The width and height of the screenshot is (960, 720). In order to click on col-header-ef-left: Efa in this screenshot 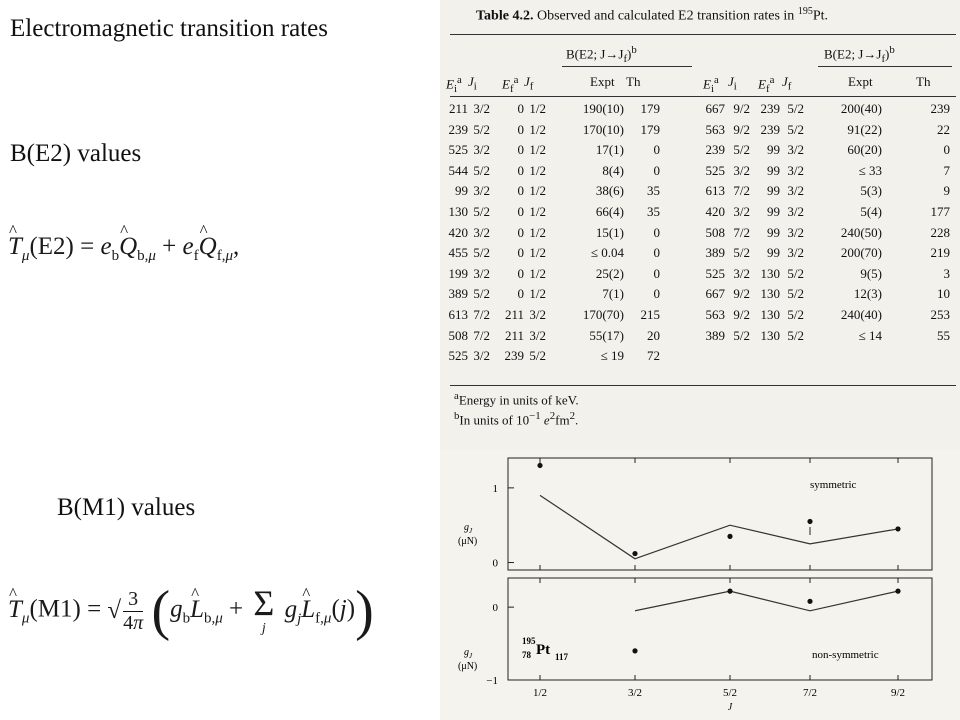, I will do `click(510, 84)`.